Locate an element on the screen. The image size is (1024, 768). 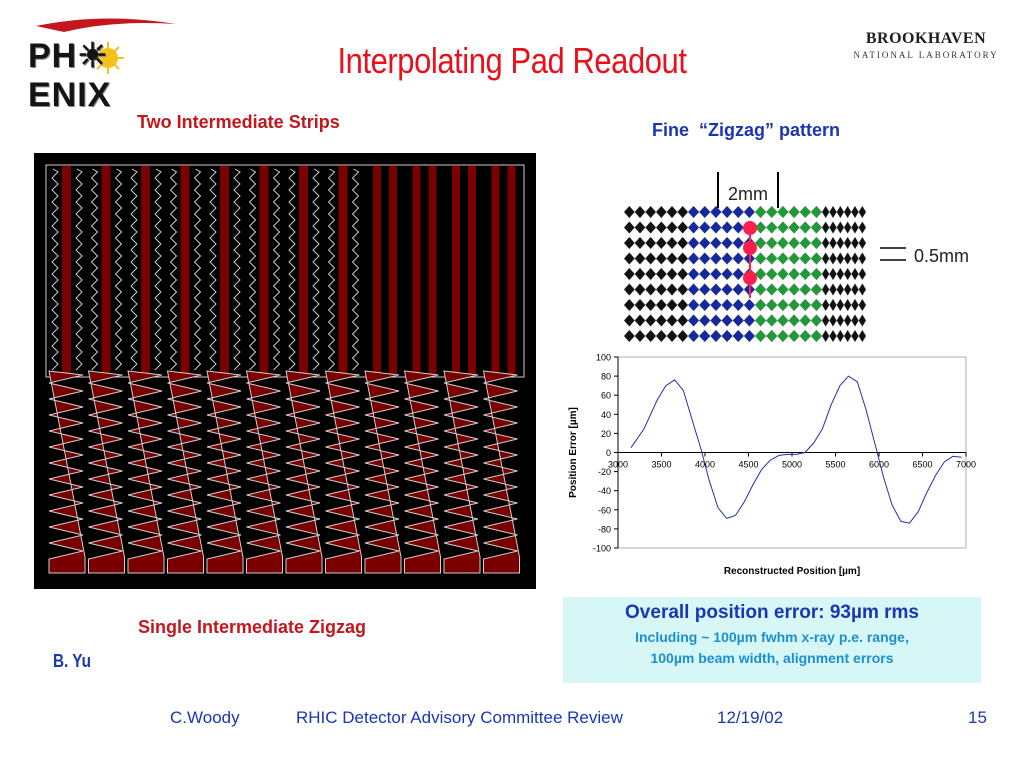
summary-main-text: Overall position error: 93µm rms is located at coordinates (772, 612).